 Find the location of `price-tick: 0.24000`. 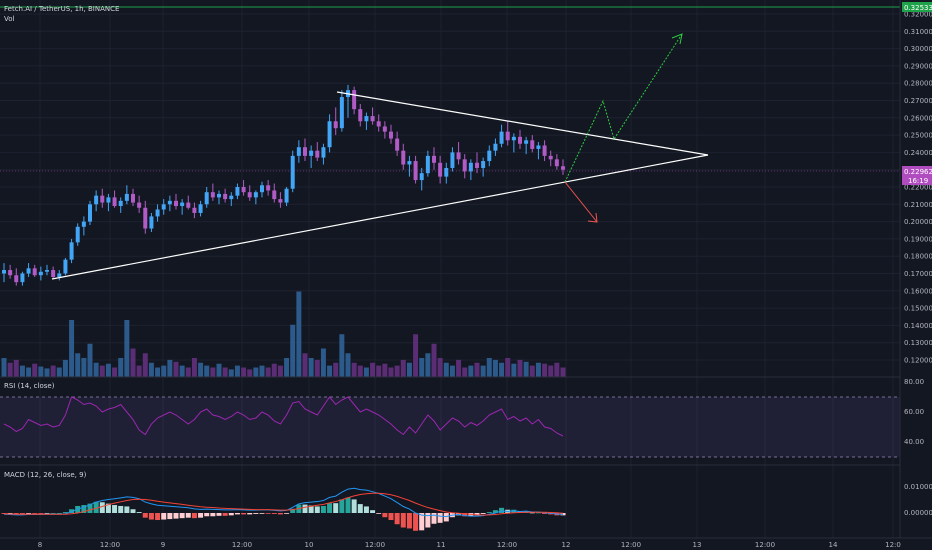

price-tick: 0.24000 is located at coordinates (918, 153).